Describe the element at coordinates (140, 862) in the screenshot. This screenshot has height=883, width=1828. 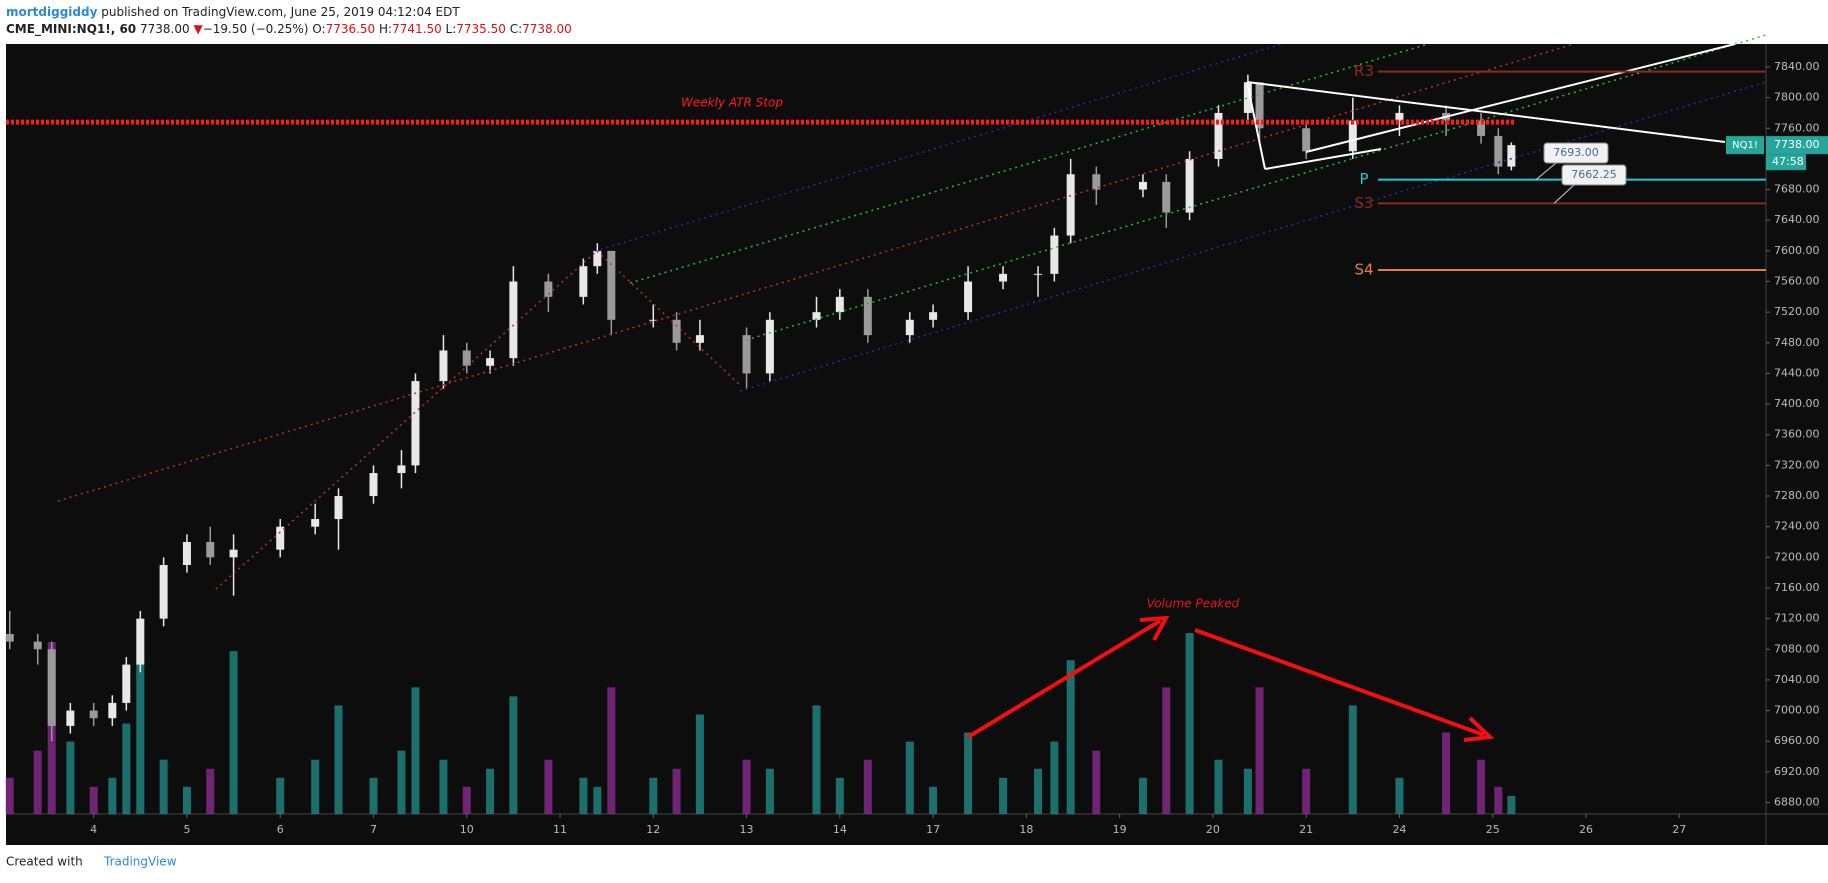
I see `footer-brand: TradingView` at that location.